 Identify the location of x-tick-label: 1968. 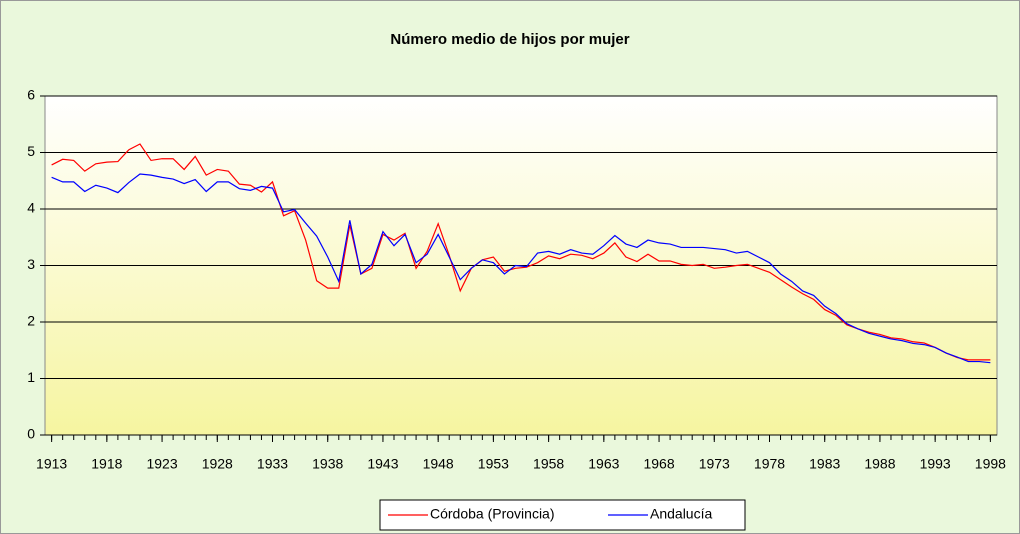
(658, 464).